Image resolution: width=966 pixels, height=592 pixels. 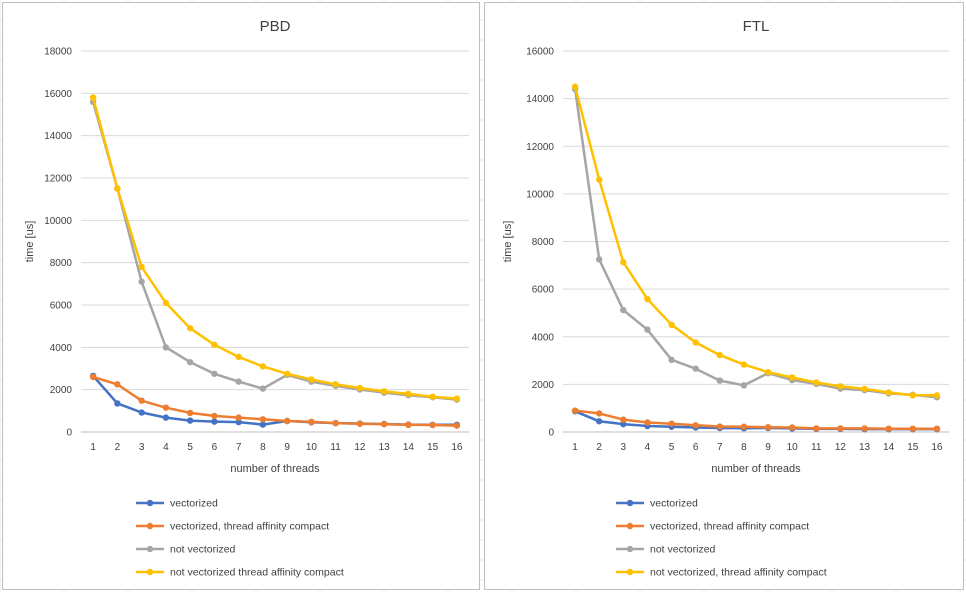 I want to click on x-tick-label: 4, so click(x=166, y=447).